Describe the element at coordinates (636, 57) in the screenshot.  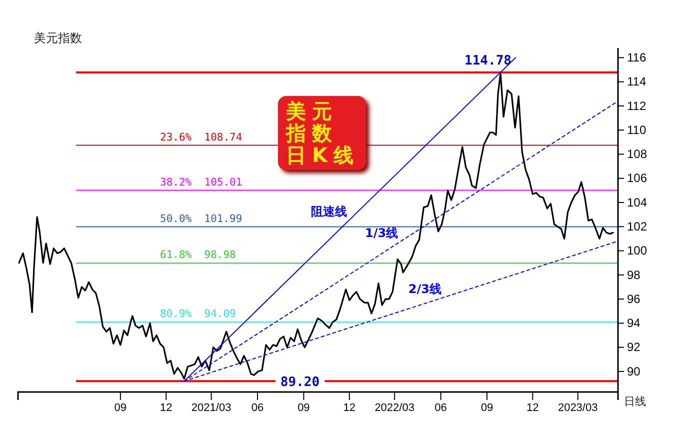
I see `y-tick-label: 116` at that location.